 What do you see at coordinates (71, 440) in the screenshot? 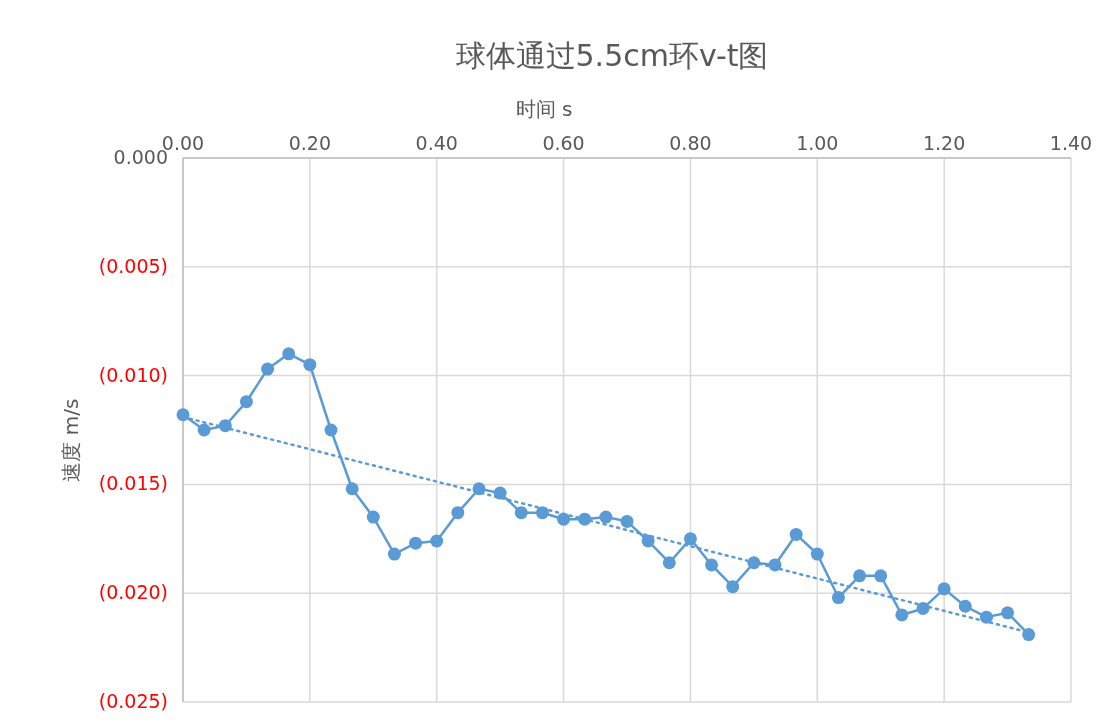
I see `y-axis-title: 速度 m/s` at bounding box center [71, 440].